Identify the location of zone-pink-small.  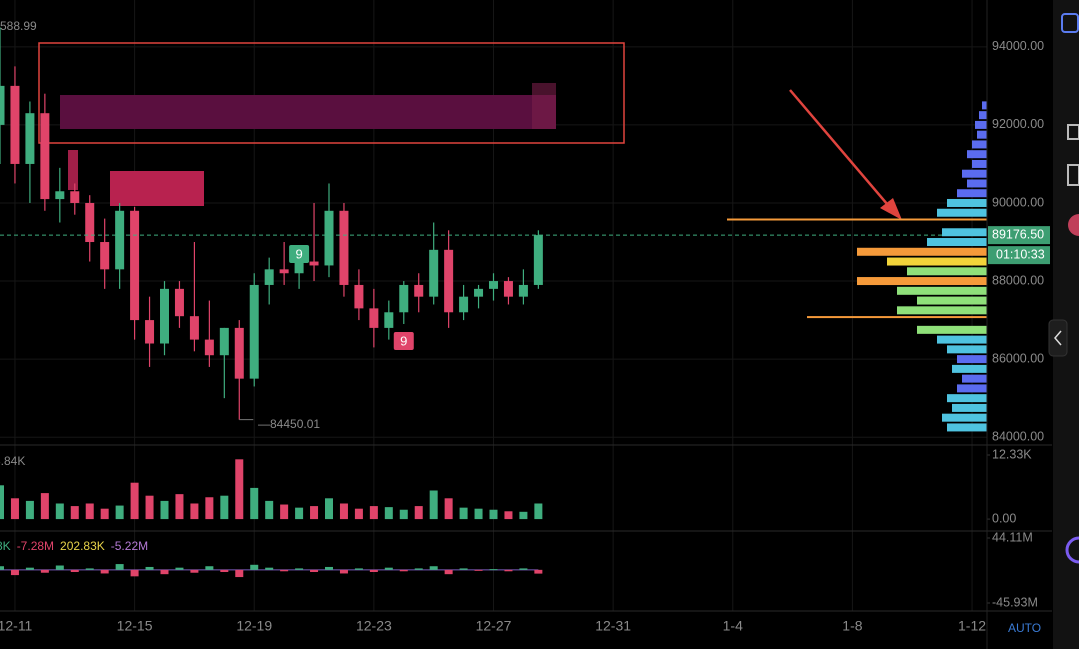
(73, 170).